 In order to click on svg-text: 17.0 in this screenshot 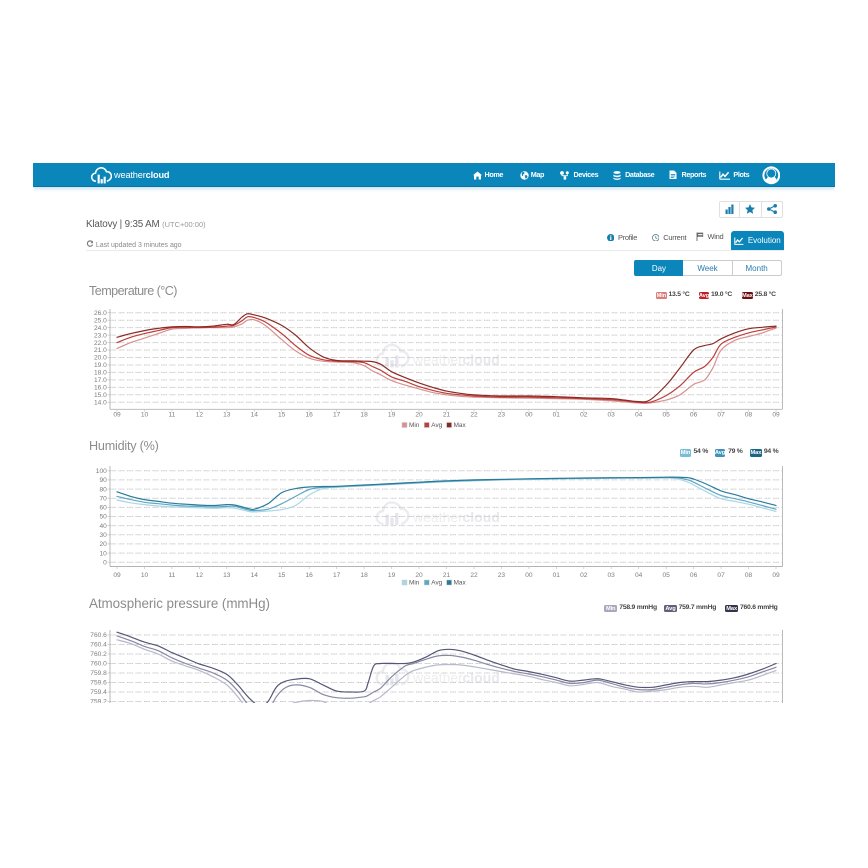, I will do `click(100, 380)`.